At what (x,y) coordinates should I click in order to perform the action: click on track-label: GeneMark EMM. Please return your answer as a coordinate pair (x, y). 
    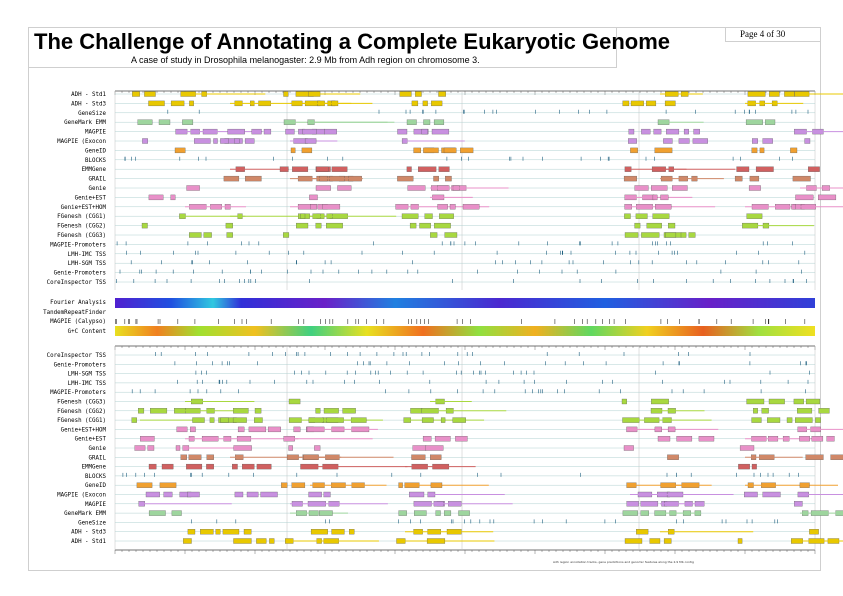
    Looking at the image, I should click on (85, 123).